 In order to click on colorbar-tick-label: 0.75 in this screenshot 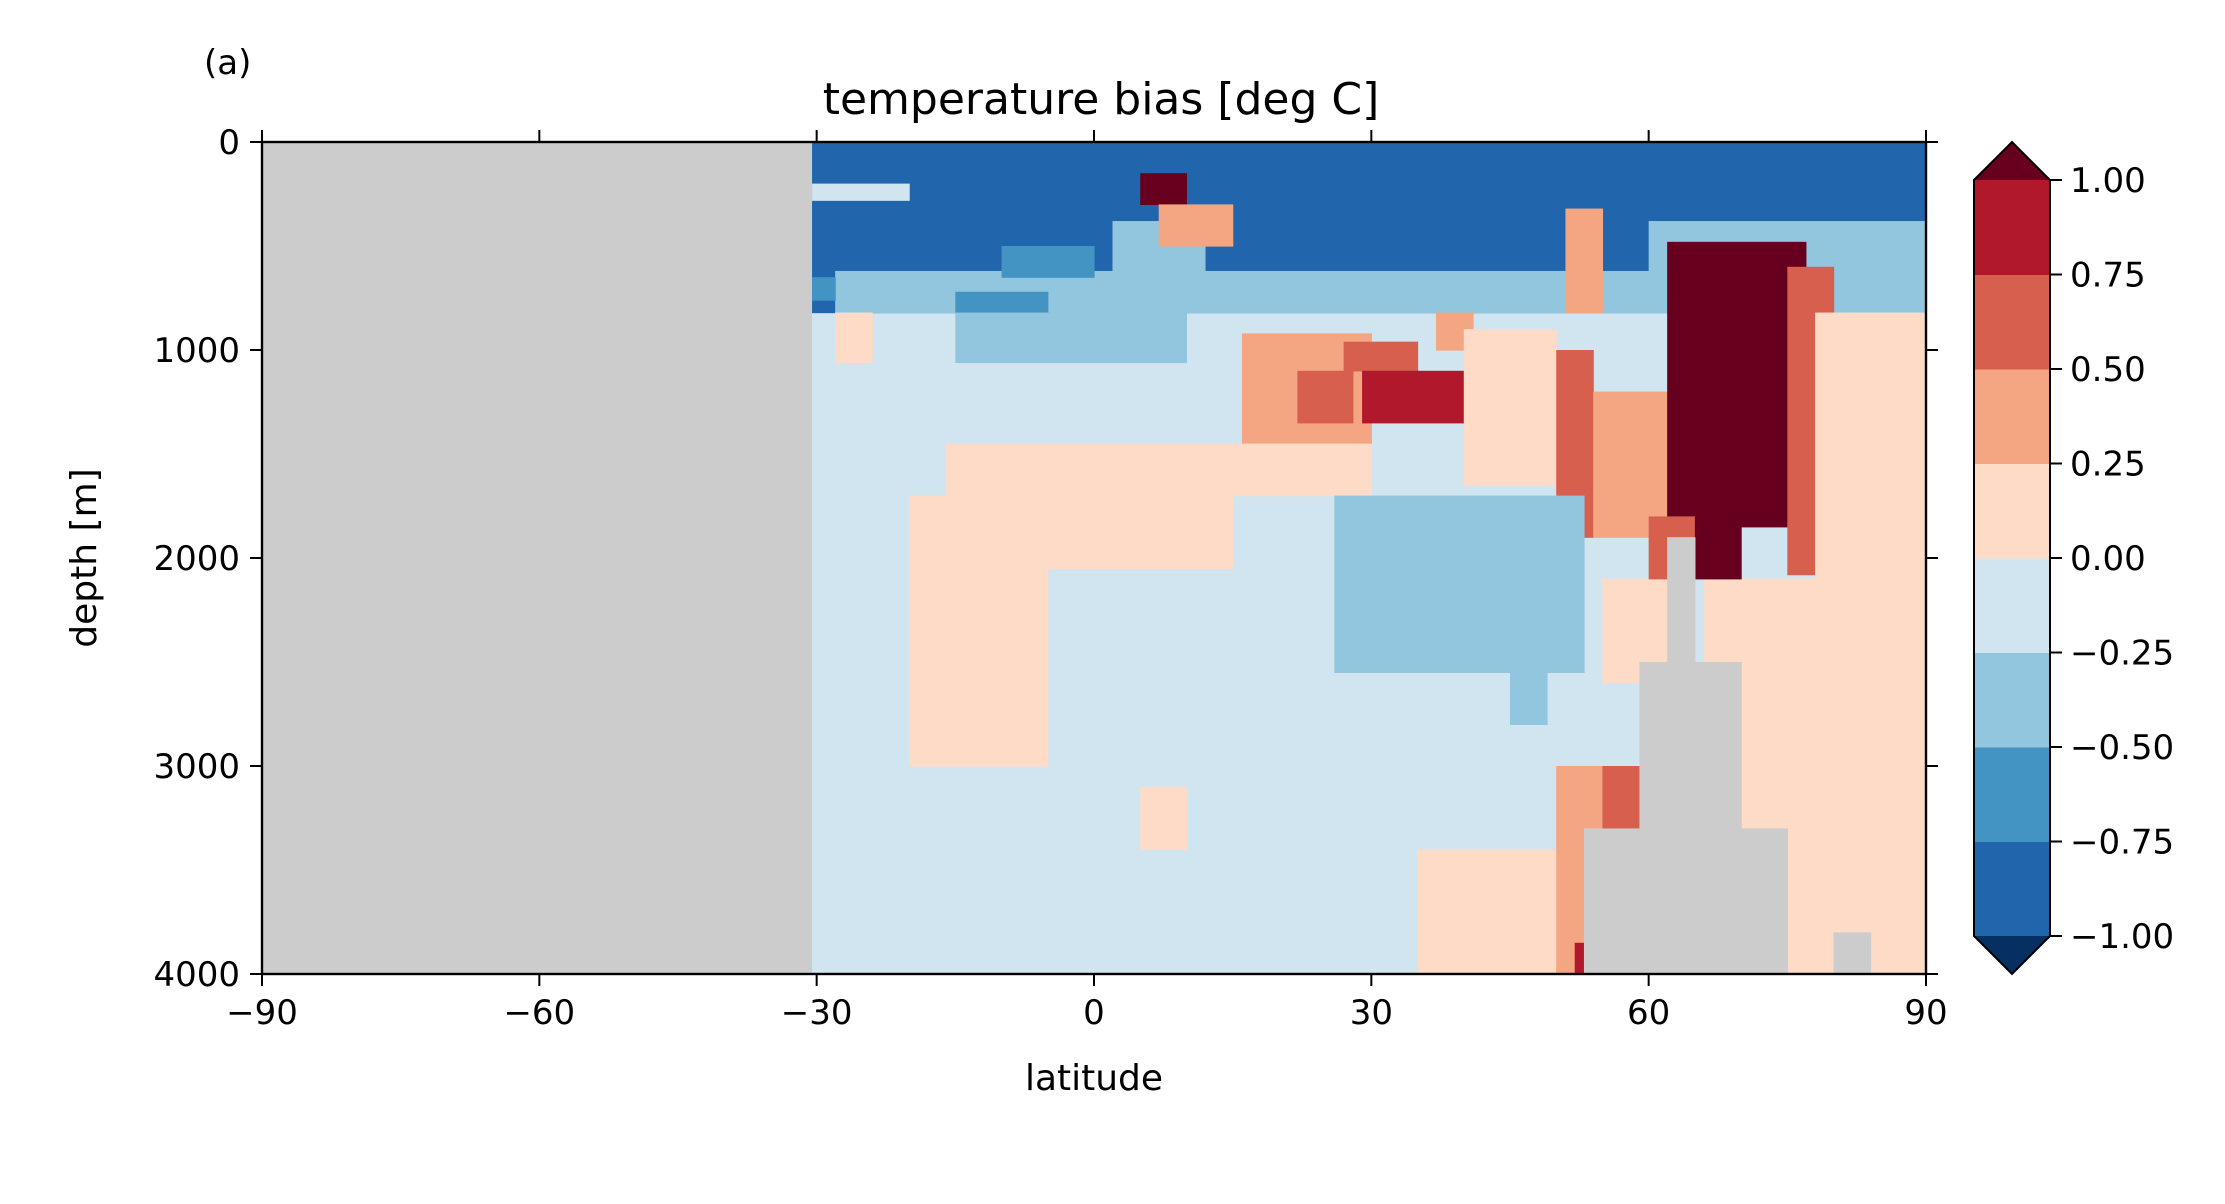, I will do `click(2108, 276)`.